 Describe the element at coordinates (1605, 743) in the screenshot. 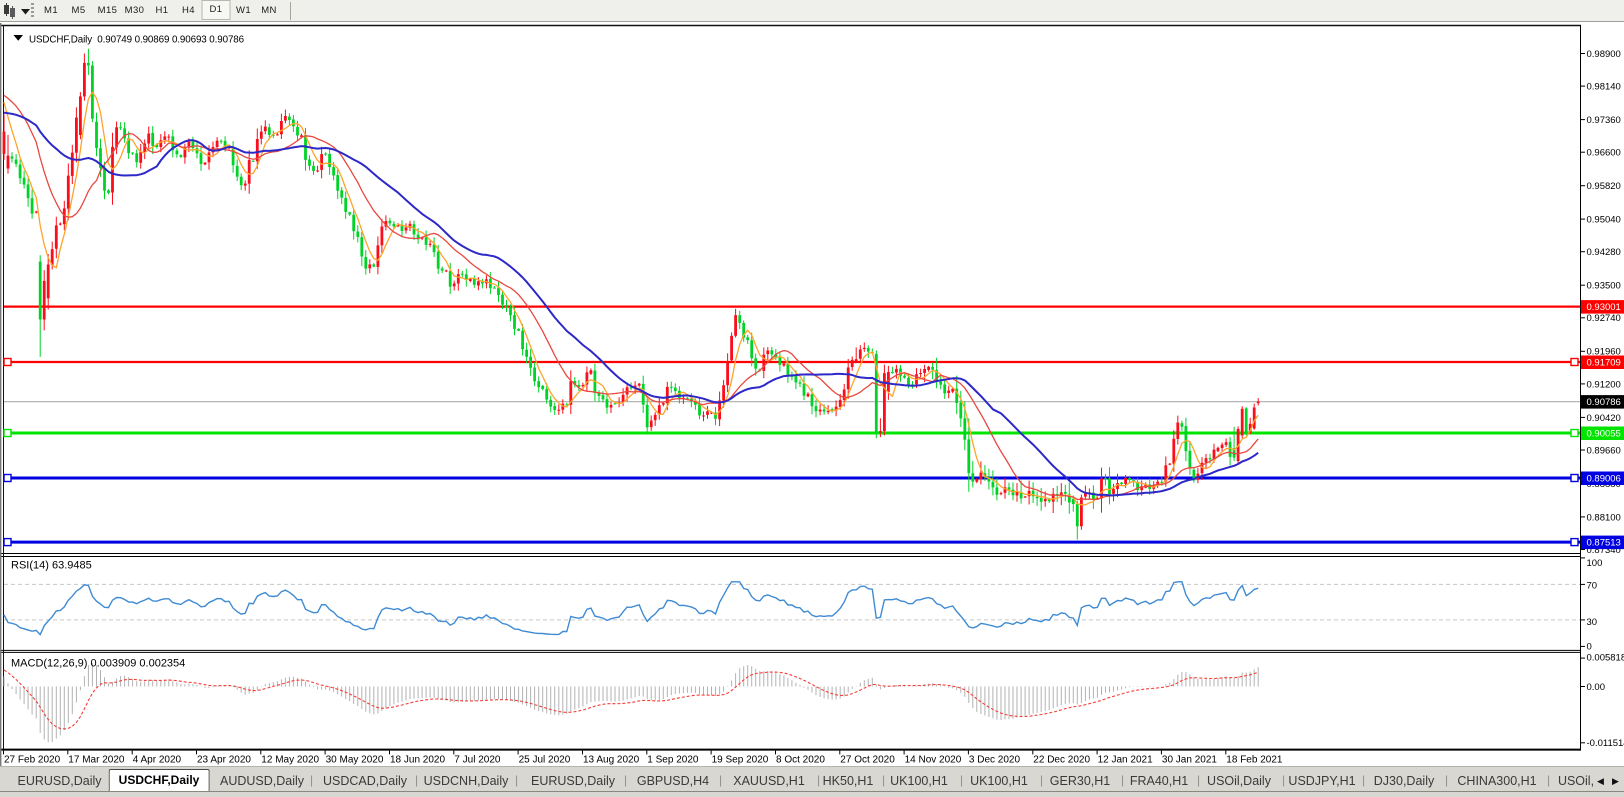

I see `svg-text: -0.011514` at that location.